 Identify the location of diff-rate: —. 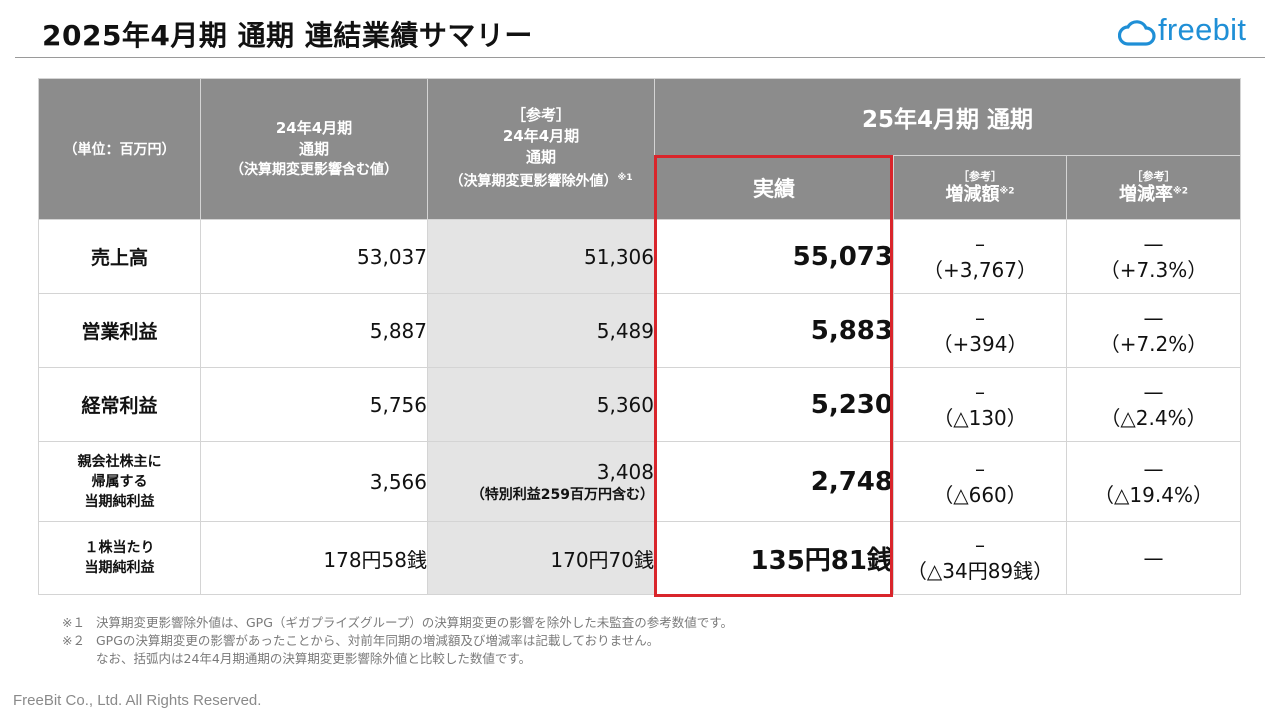
(1153, 558).